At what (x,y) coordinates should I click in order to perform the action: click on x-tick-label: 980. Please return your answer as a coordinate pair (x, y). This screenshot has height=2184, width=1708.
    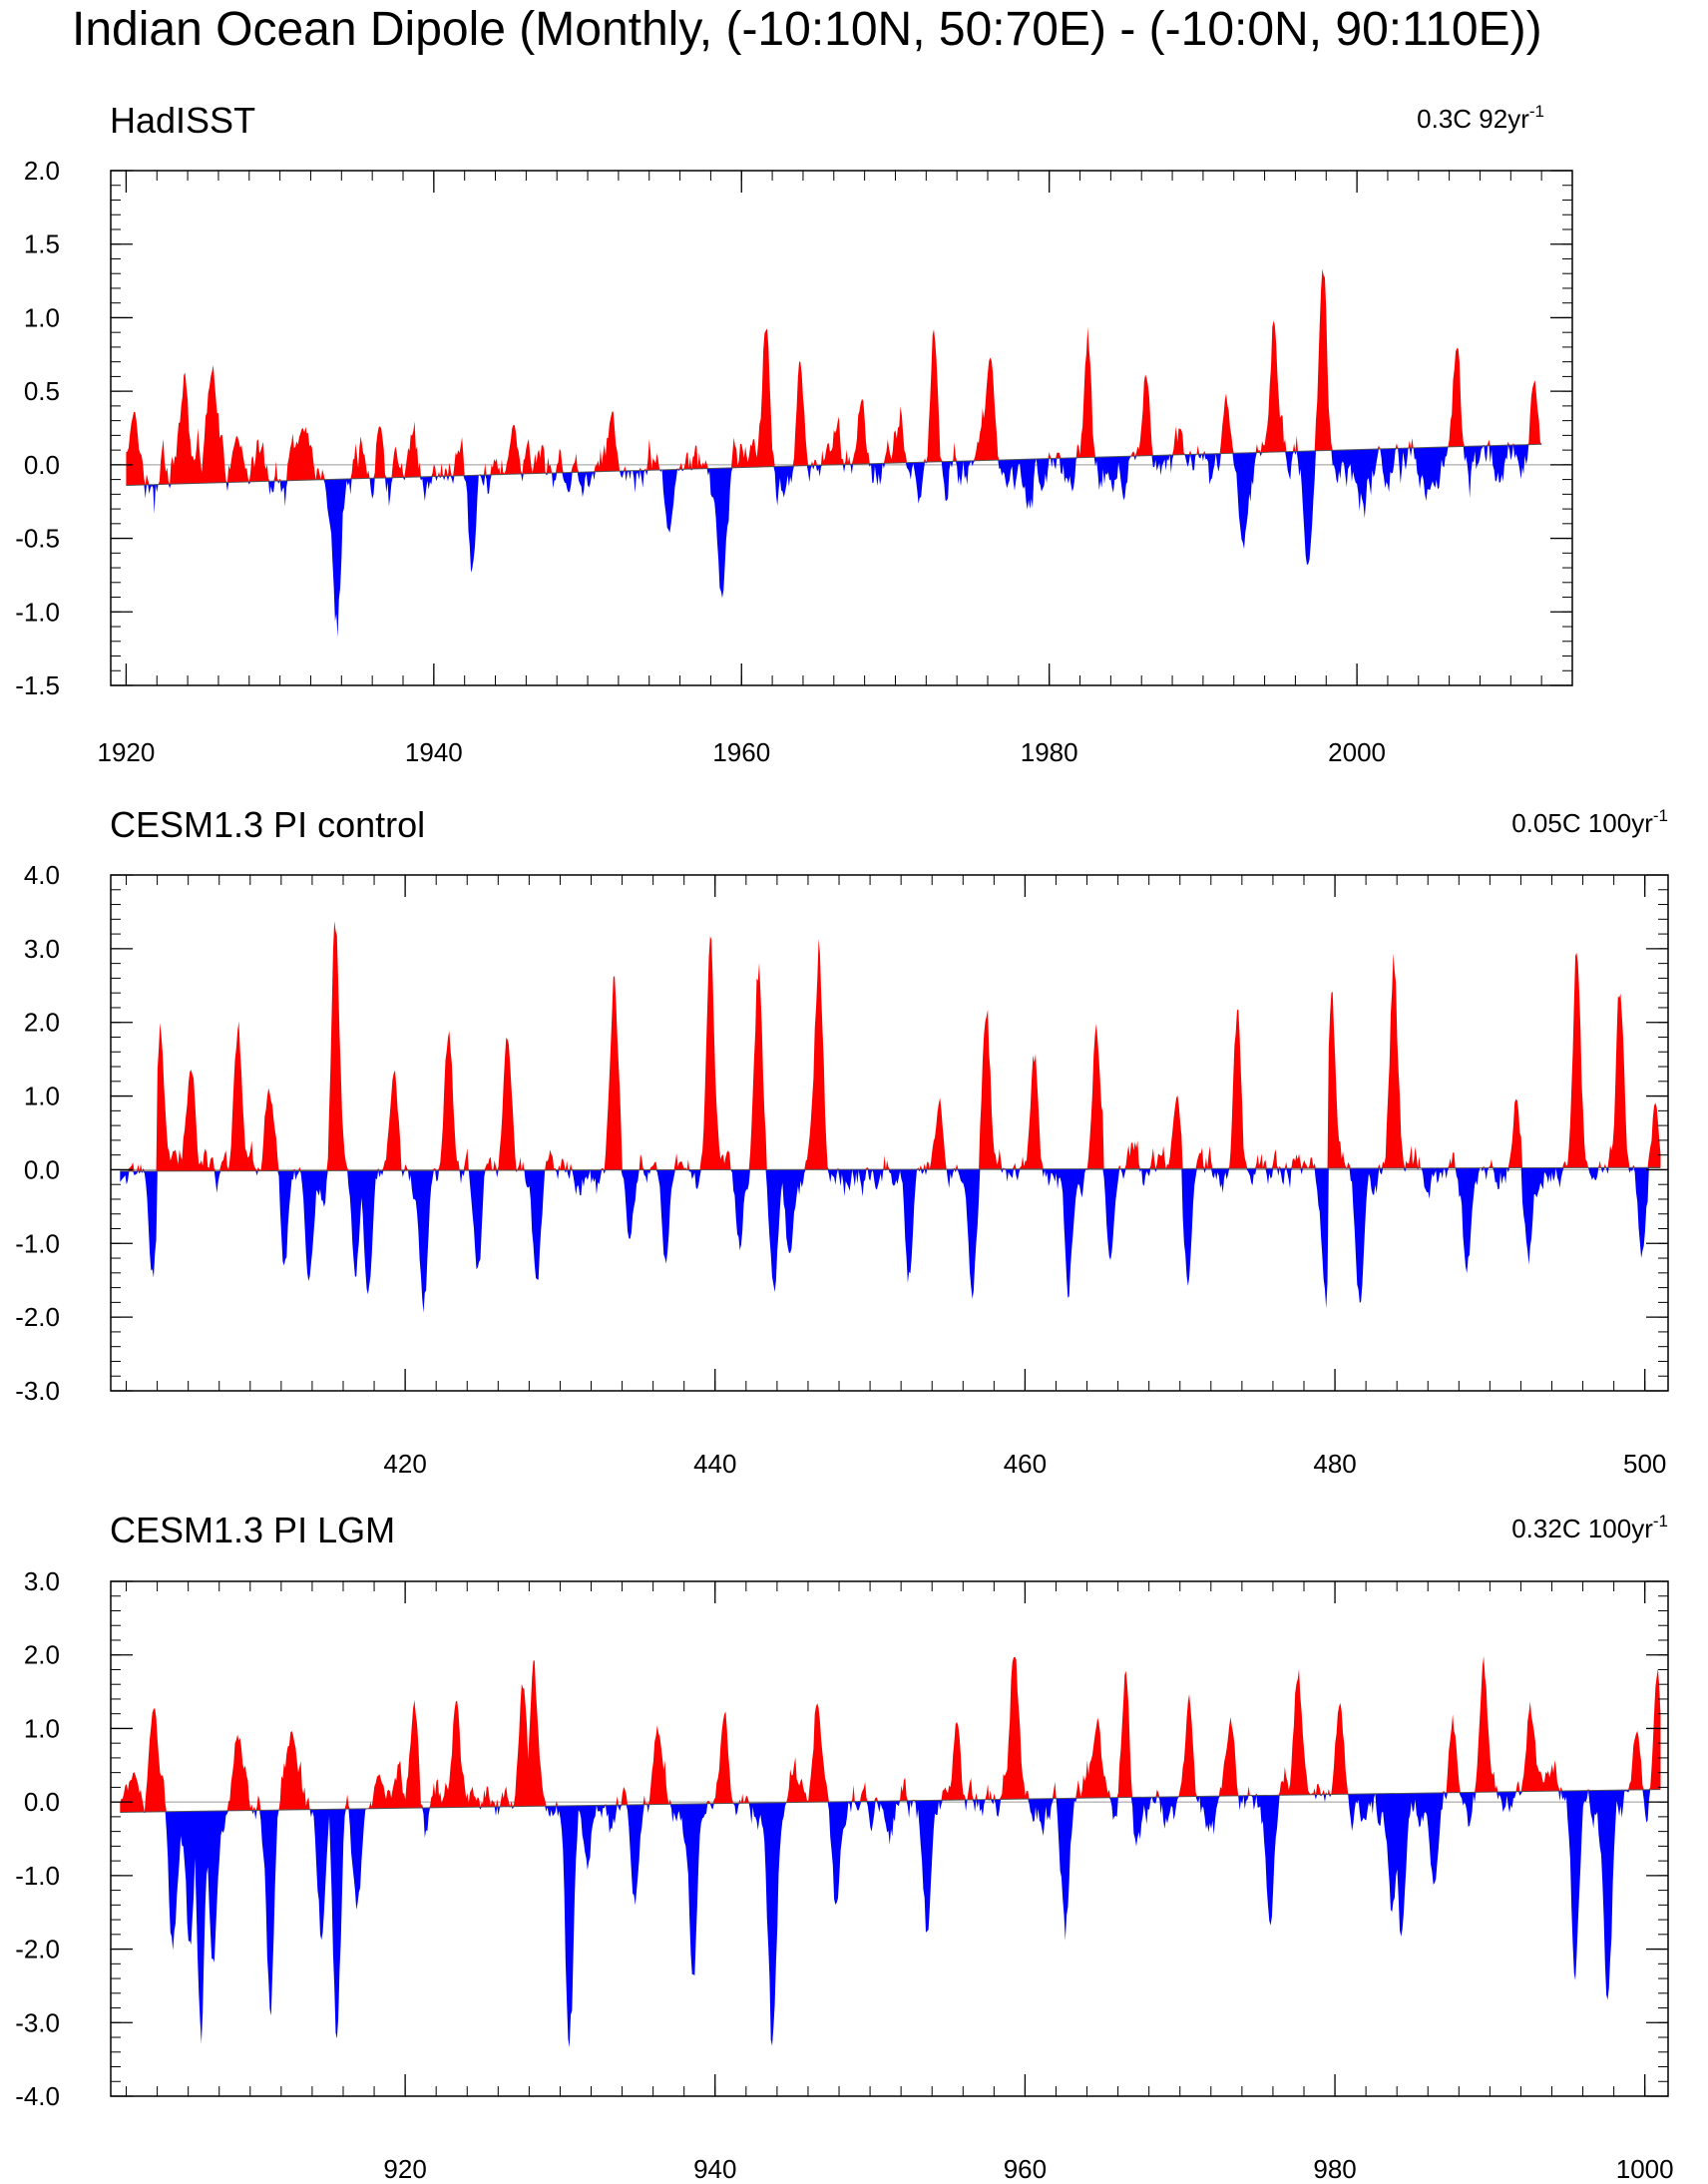
    Looking at the image, I should click on (1334, 2169).